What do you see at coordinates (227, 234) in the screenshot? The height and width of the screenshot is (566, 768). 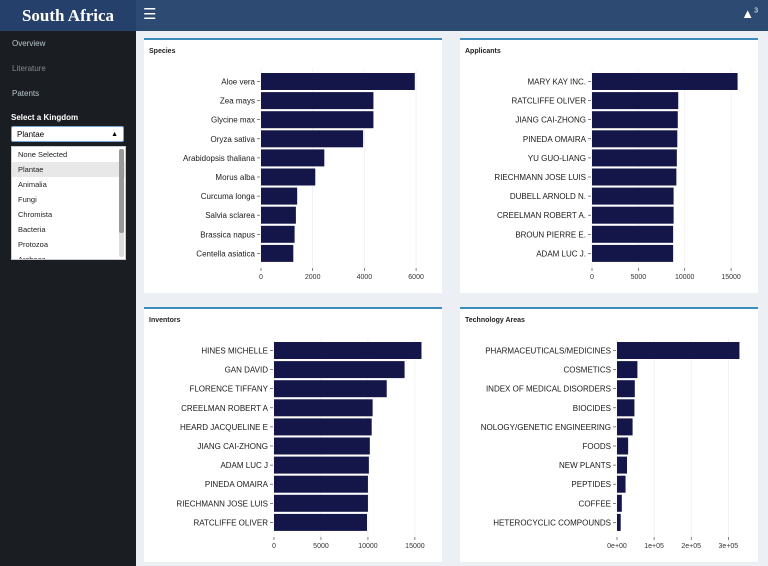 I see `category-label: Brassica napus` at bounding box center [227, 234].